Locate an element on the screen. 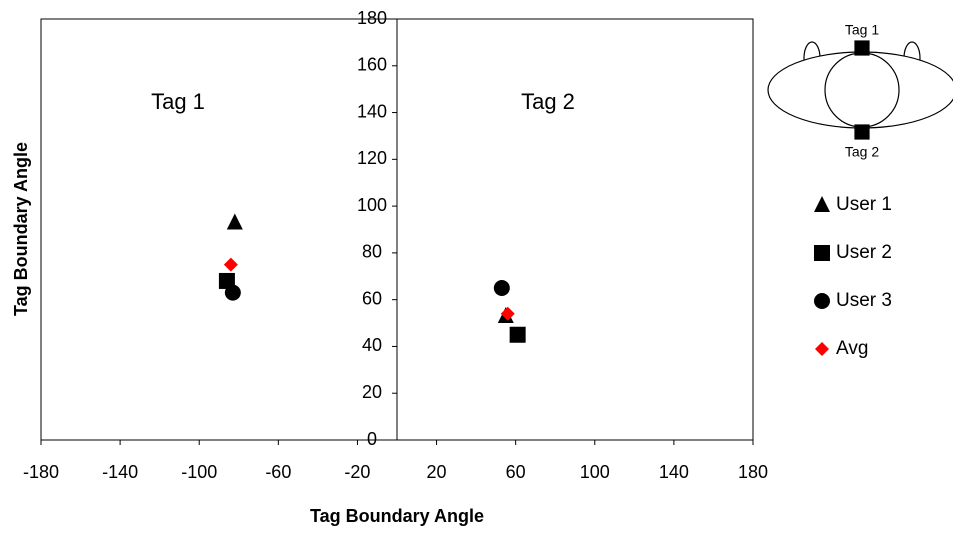 The height and width of the screenshot is (535, 953). diagram-label: Tag 1 is located at coordinates (862, 30).